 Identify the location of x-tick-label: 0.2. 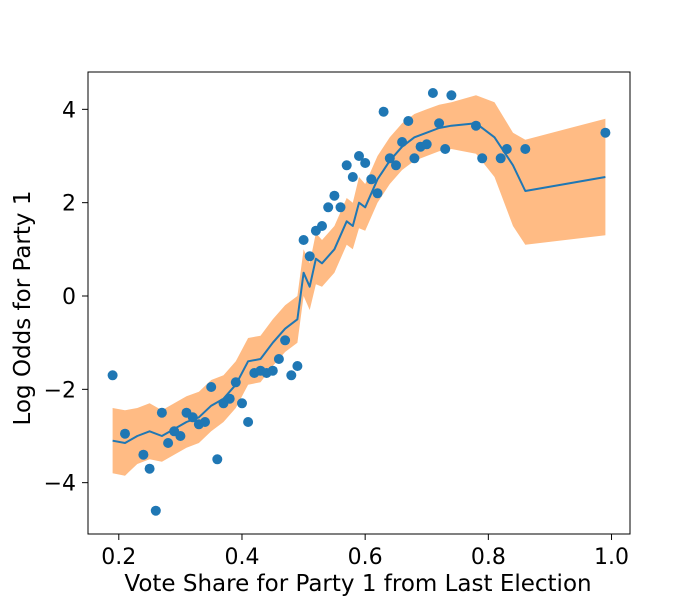
(118, 557).